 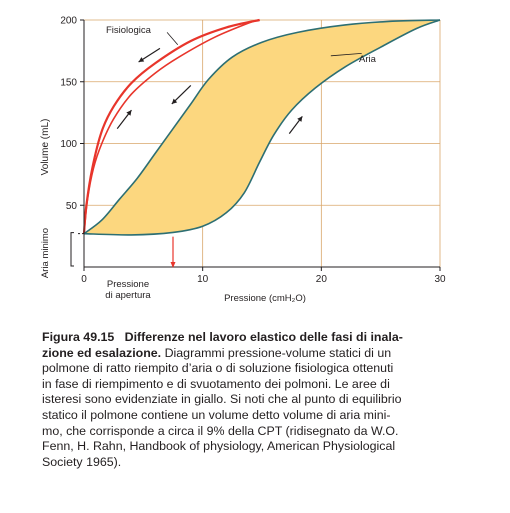 What do you see at coordinates (141, 59) in the screenshot?
I see `arrow-fisiologica-deflation-head` at bounding box center [141, 59].